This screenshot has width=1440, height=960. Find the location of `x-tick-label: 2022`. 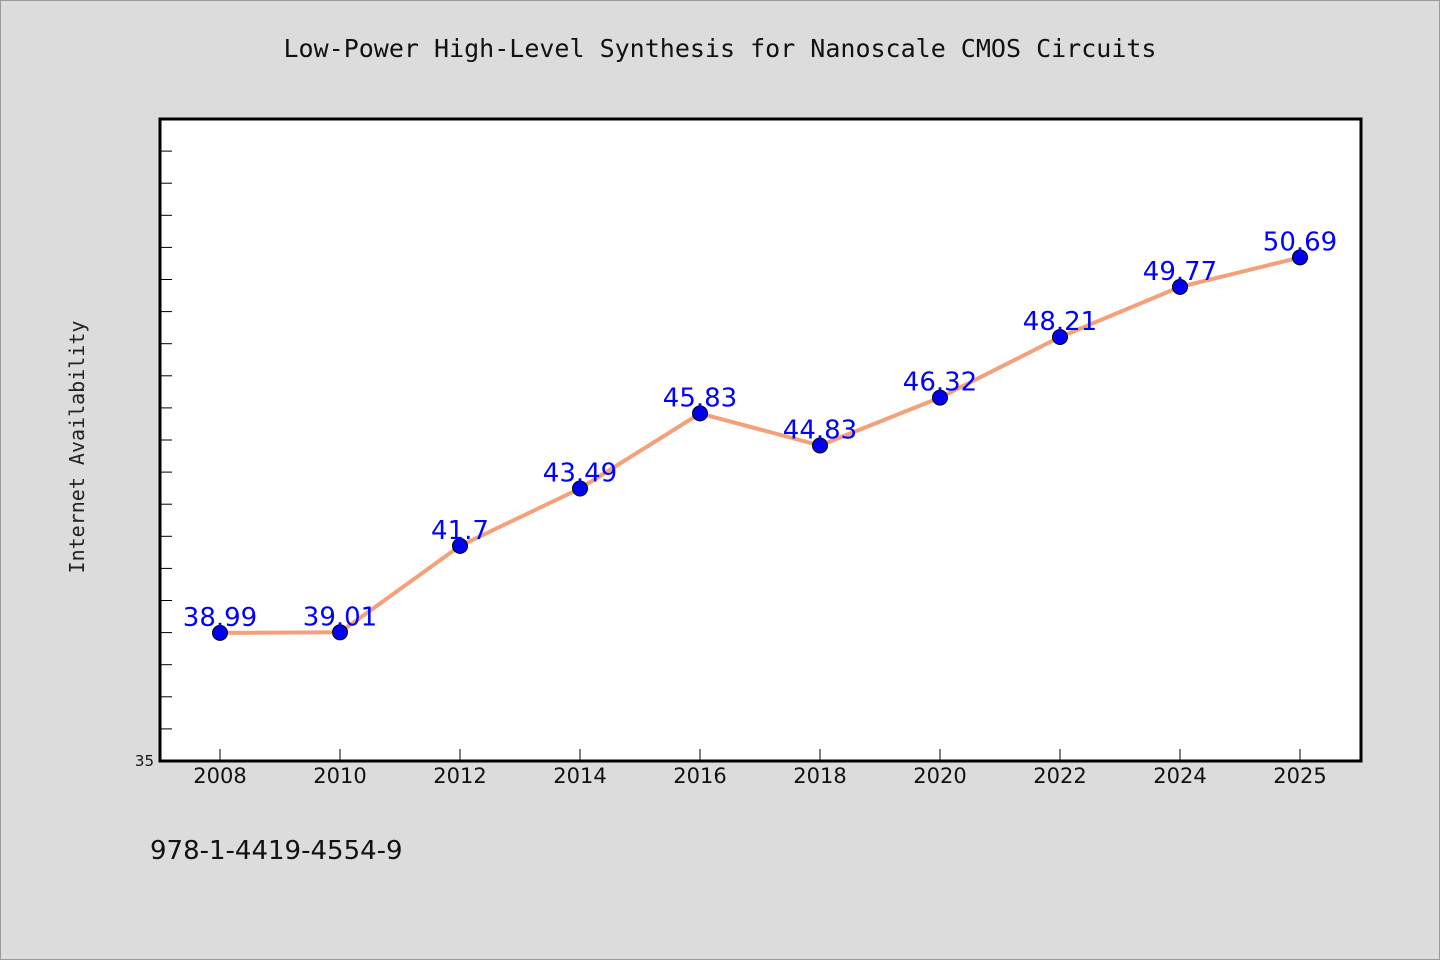

x-tick-label: 2022 is located at coordinates (1059, 776).